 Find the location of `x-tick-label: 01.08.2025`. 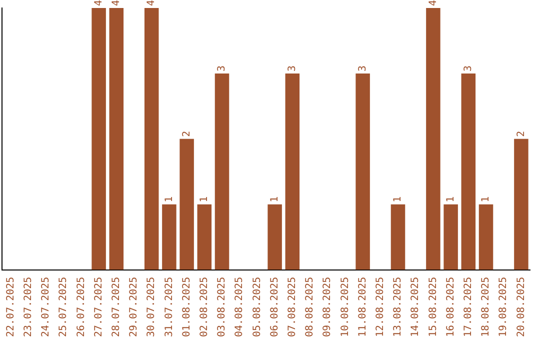

x-tick-label: 01.08.2025 is located at coordinates (186, 307).